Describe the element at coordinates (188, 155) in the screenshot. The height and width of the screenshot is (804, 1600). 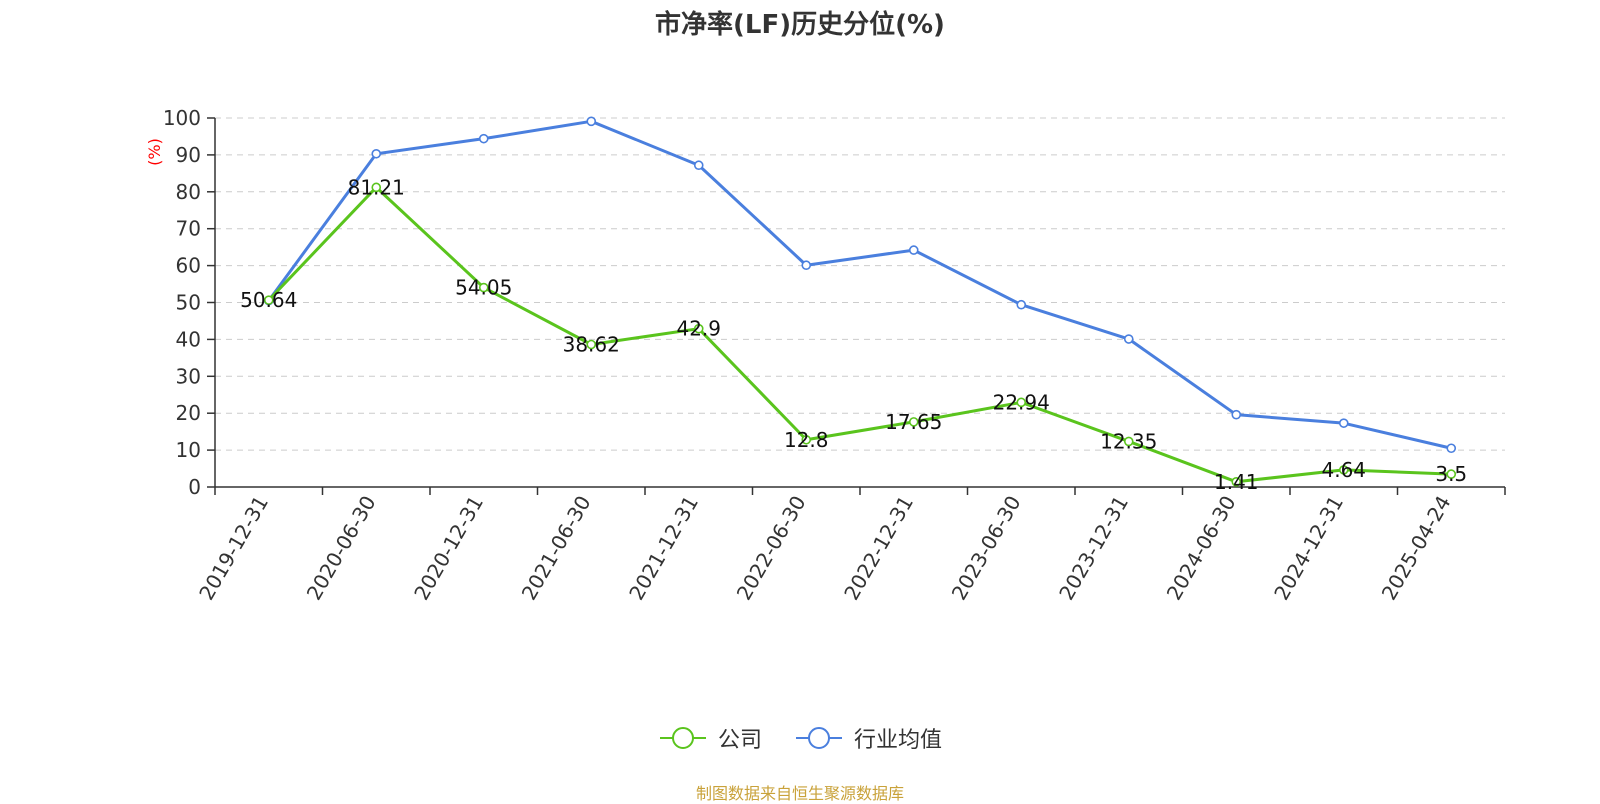
I see `y-tick-label: 90` at that location.